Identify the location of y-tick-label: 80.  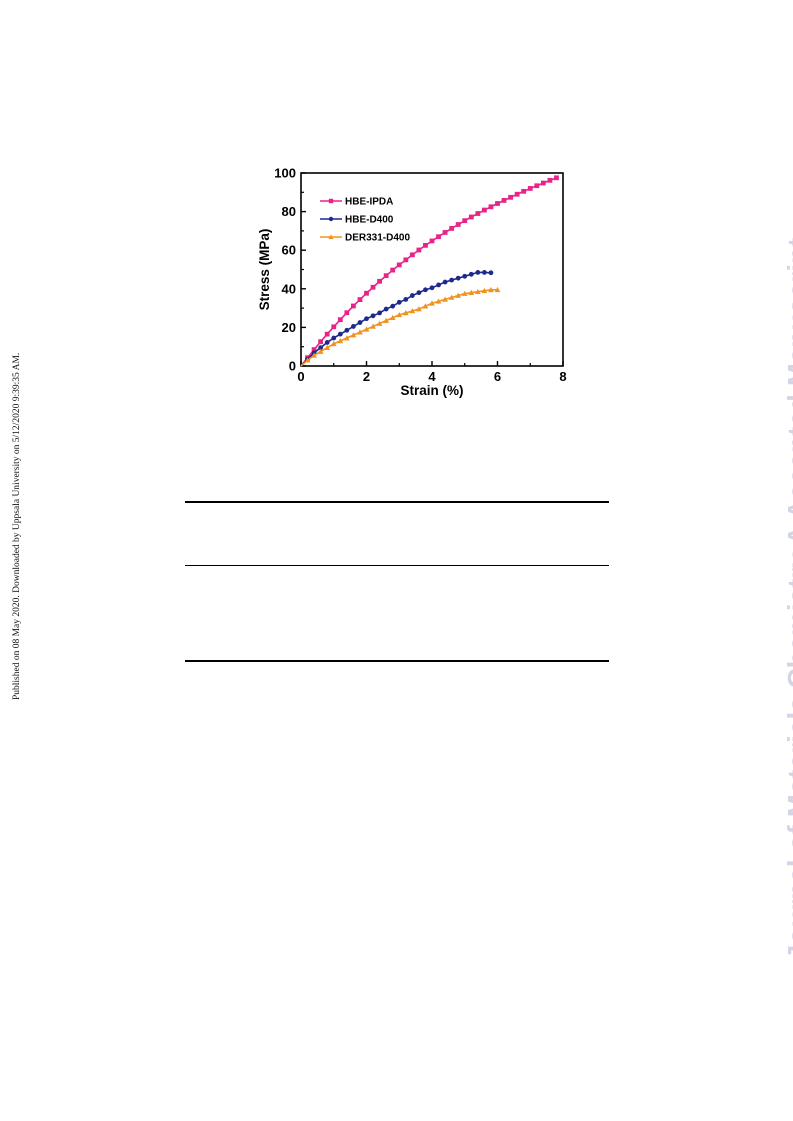
(289, 211).